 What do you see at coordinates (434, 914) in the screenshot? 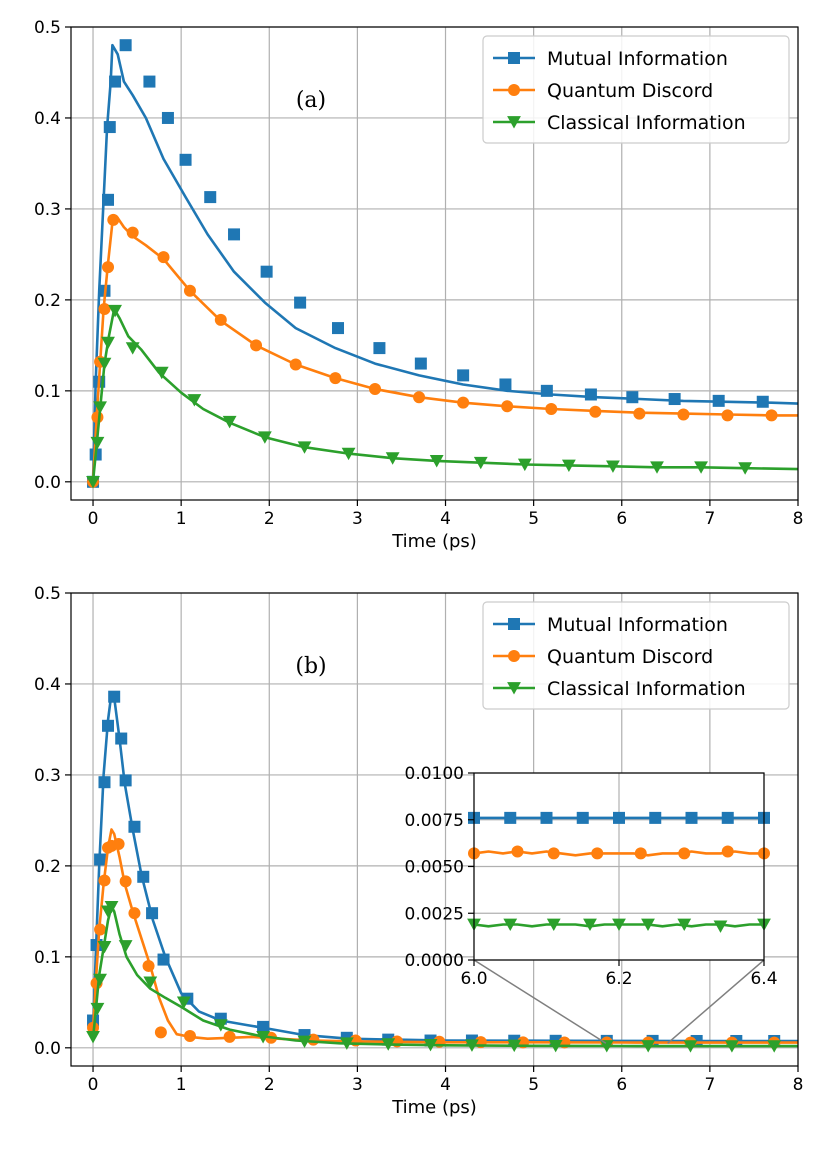
I see `inset-y-tick-label: 0.0025` at bounding box center [434, 914].